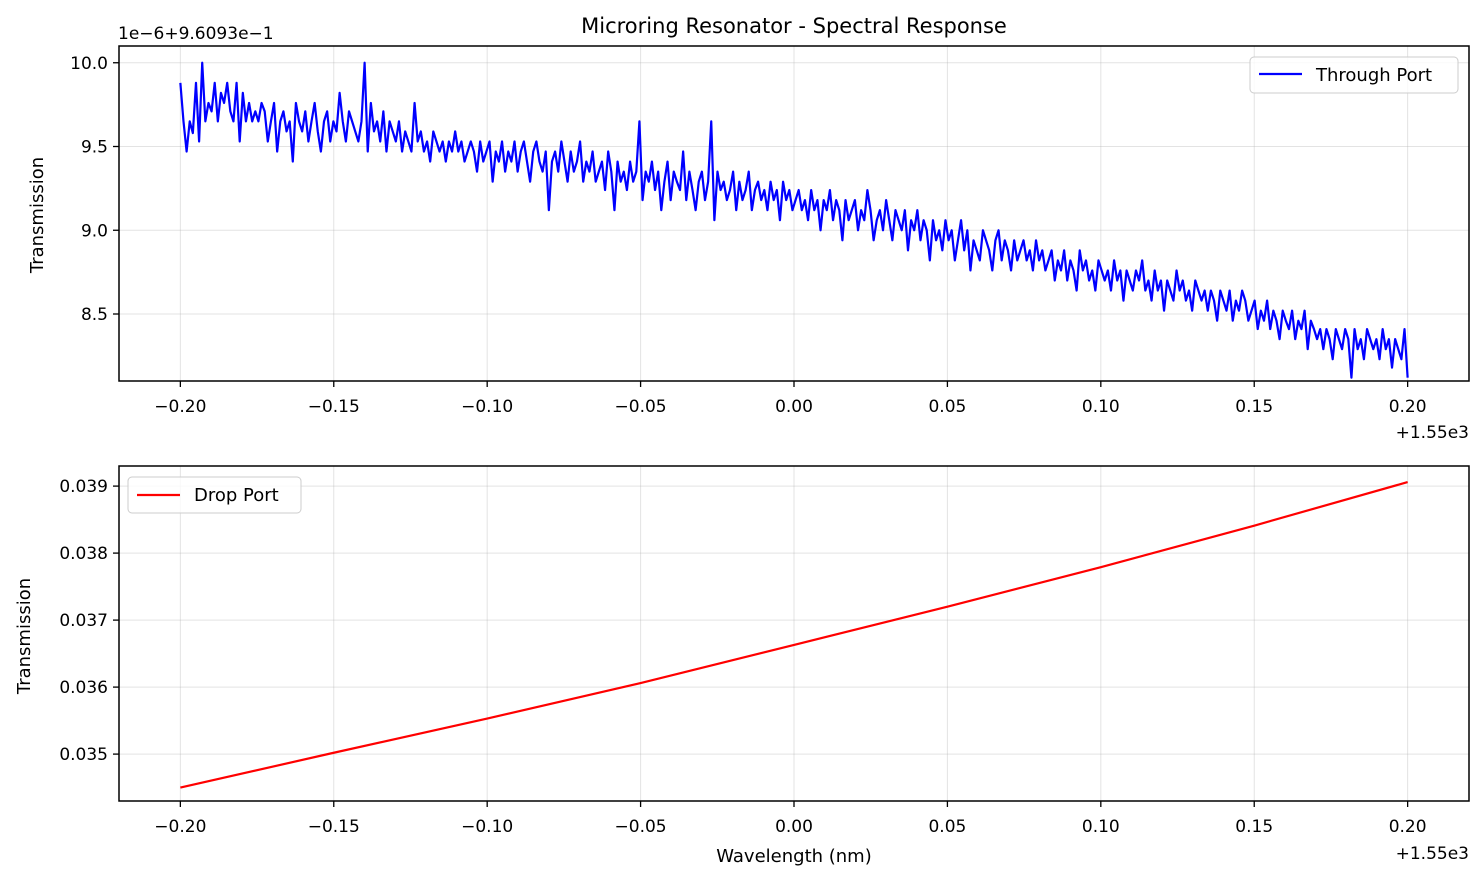  Describe the element at coordinates (94, 148) in the screenshot. I see `y-tick-label: 9.5` at that location.